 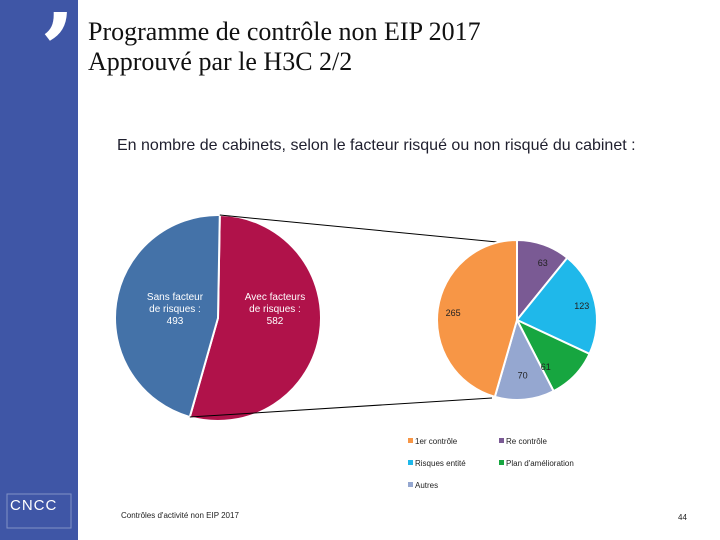 I want to click on title-line-1: Programme de contrôle non EIP 2017, so click(x=284, y=31).